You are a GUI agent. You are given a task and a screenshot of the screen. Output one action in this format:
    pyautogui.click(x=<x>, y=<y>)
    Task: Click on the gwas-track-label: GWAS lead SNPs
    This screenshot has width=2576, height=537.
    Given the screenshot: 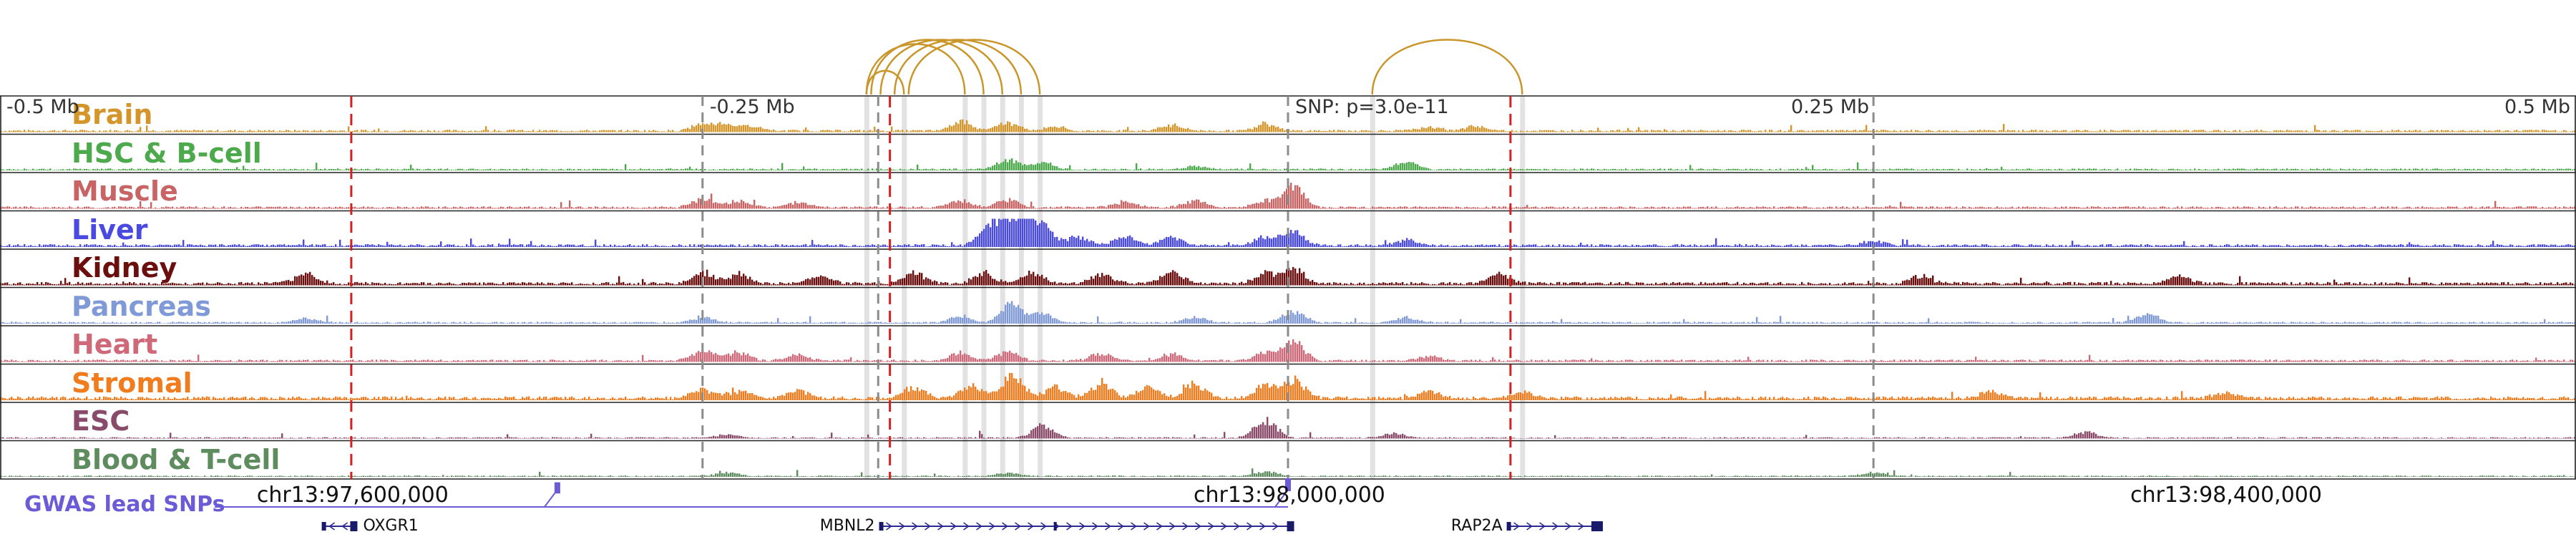 What is the action you would take?
    pyautogui.click(x=124, y=504)
    